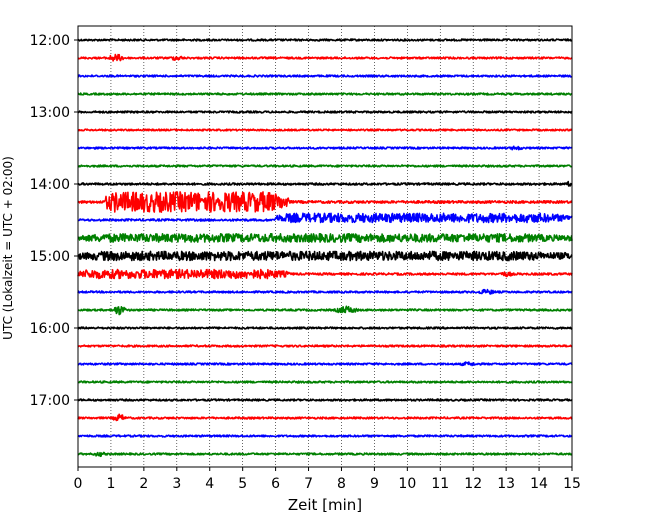 Image resolution: width=650 pixels, height=524 pixels. Describe the element at coordinates (50, 257) in the screenshot. I see `y-tick-label: 15:00` at that location.